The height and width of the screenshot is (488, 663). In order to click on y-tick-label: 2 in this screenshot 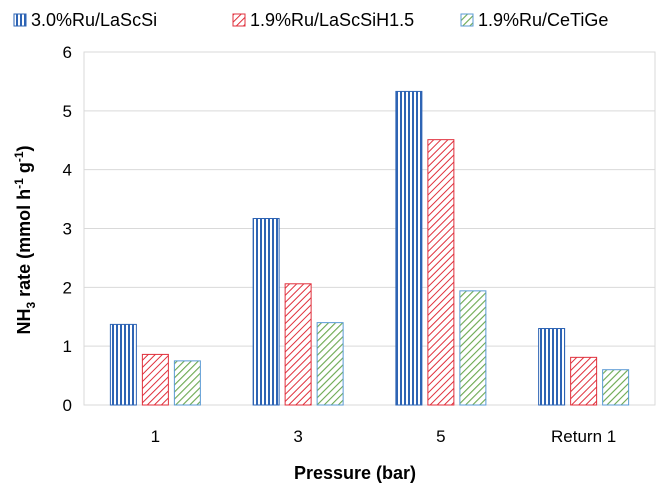, I will do `click(67, 287)`.